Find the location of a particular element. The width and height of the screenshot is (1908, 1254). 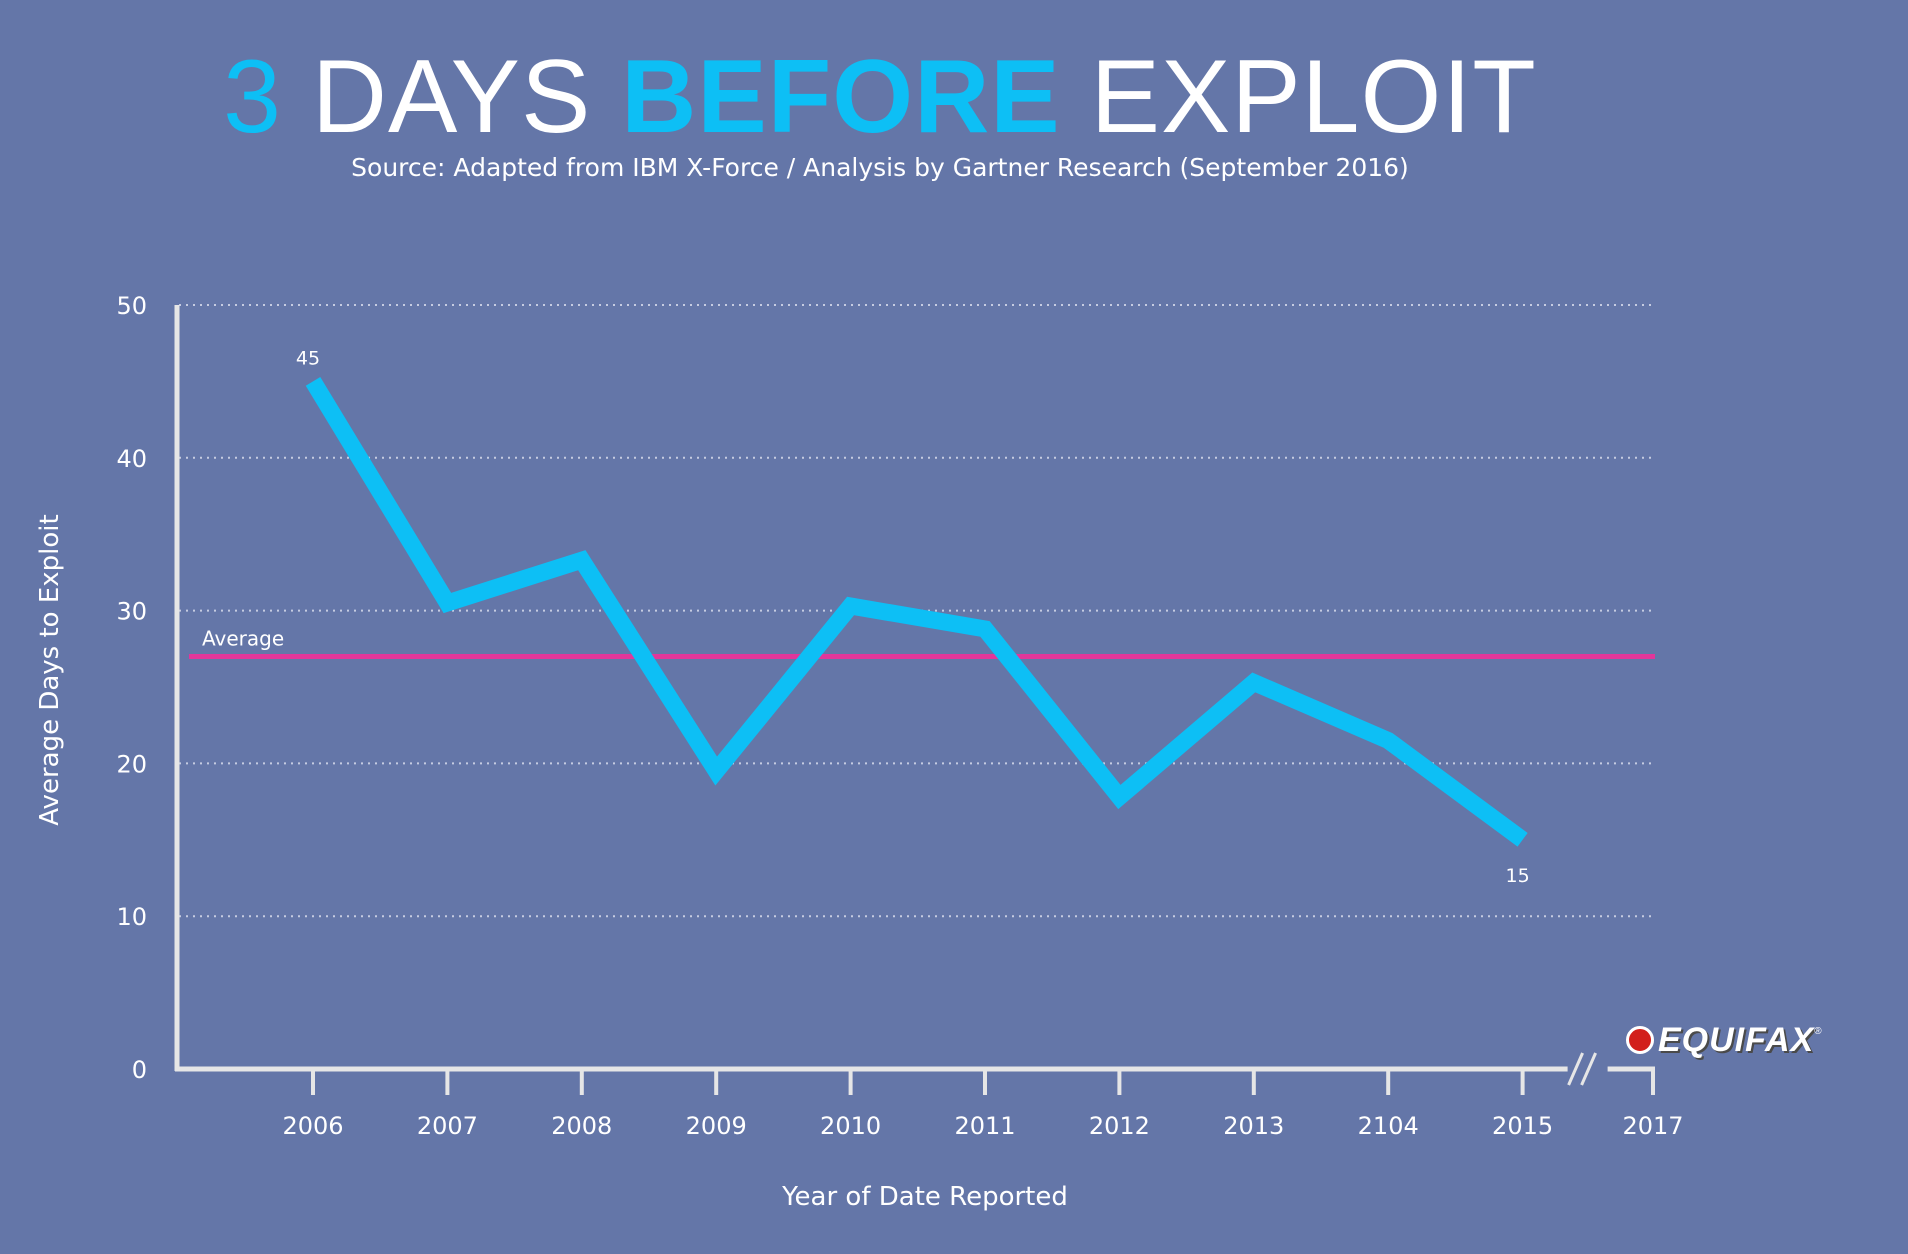

y-tick-label: 20 is located at coordinates (131, 764).